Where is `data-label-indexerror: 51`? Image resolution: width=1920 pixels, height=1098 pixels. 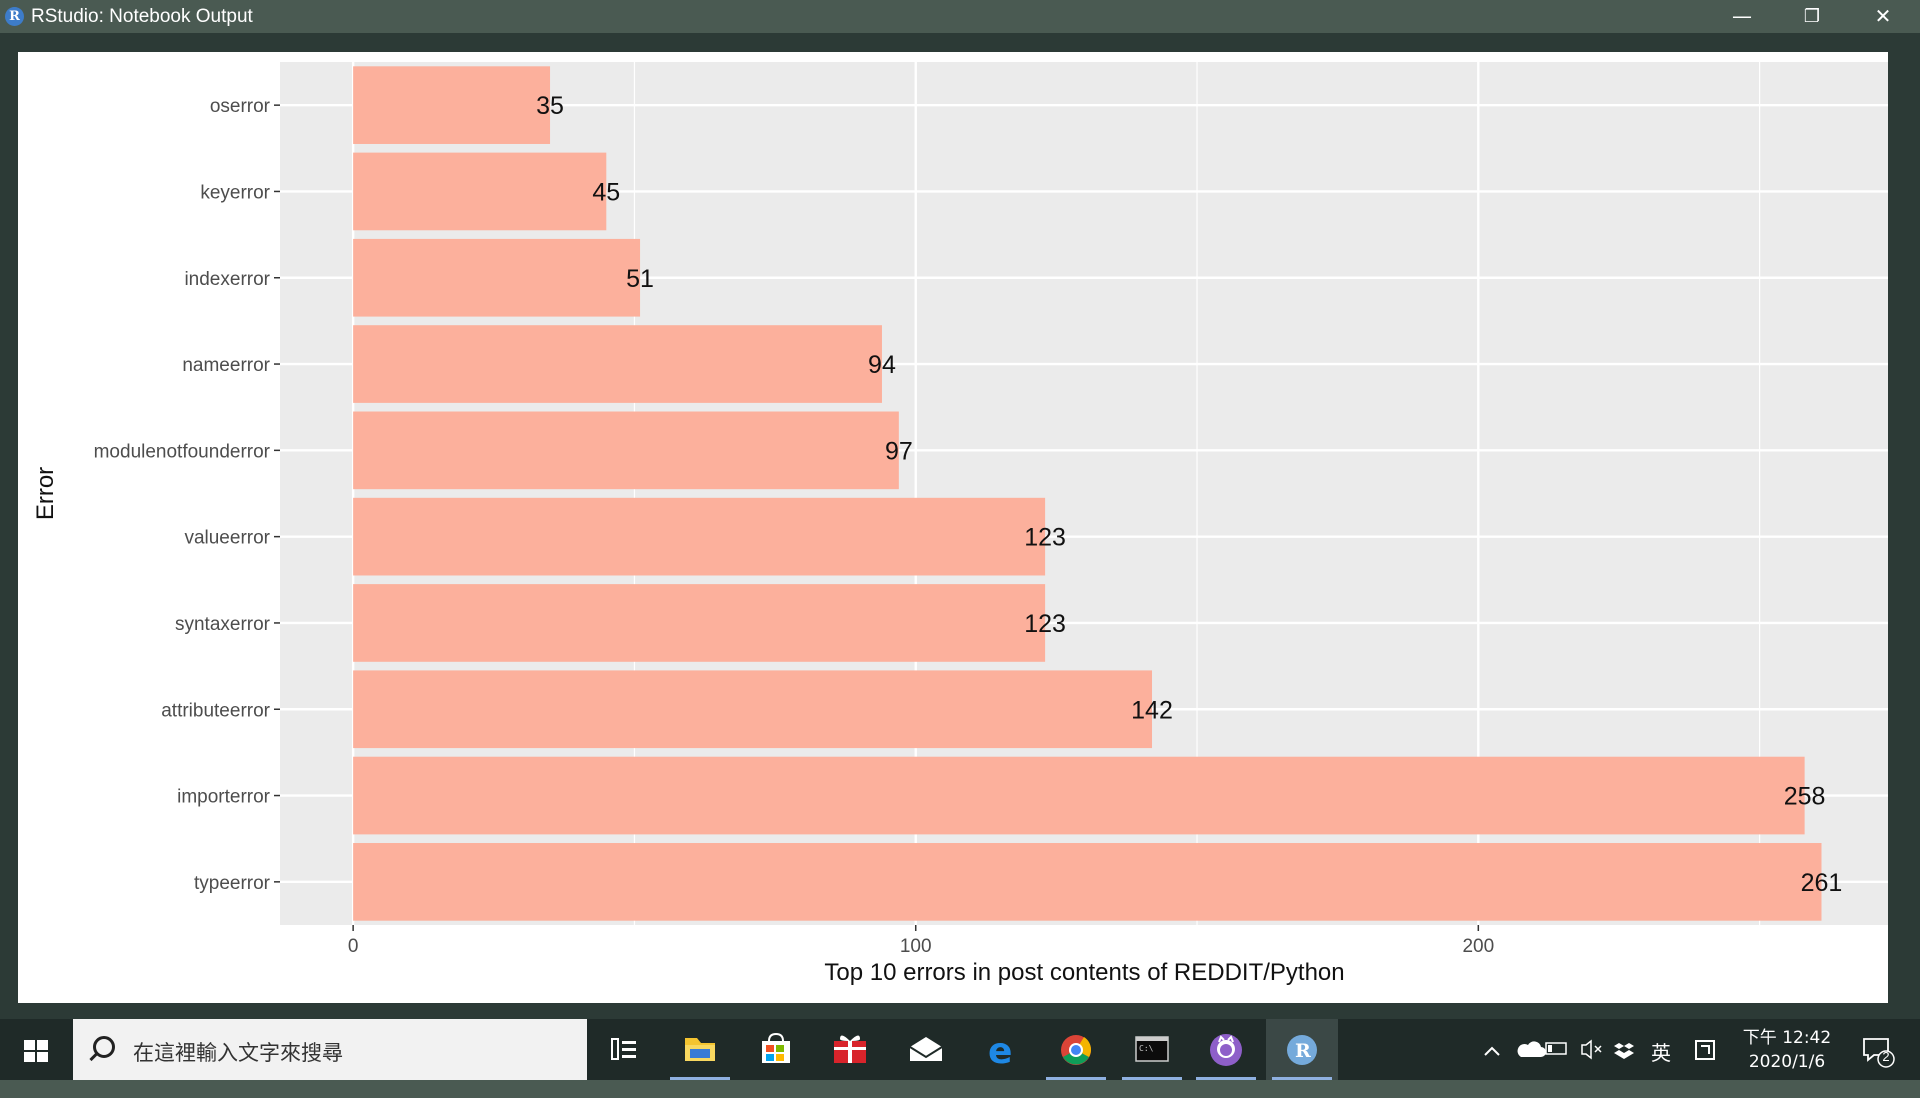
data-label-indexerror: 51 is located at coordinates (640, 279).